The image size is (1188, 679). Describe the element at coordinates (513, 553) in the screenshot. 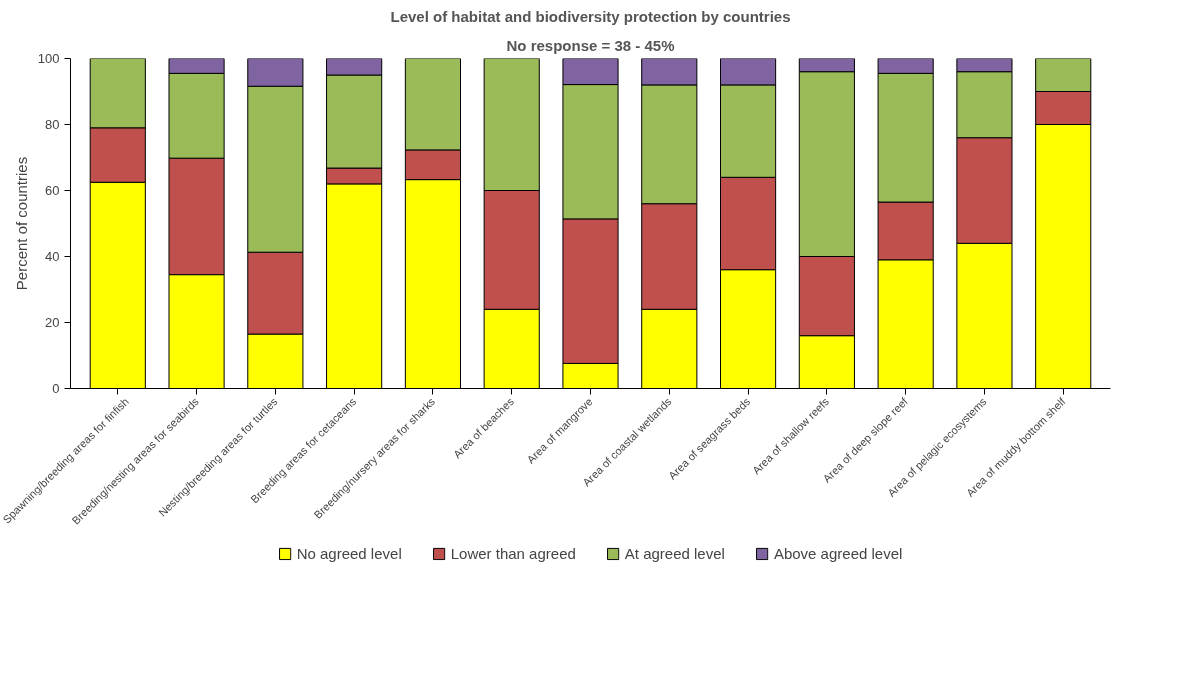

I see `legend-label: Lower than agreed` at that location.